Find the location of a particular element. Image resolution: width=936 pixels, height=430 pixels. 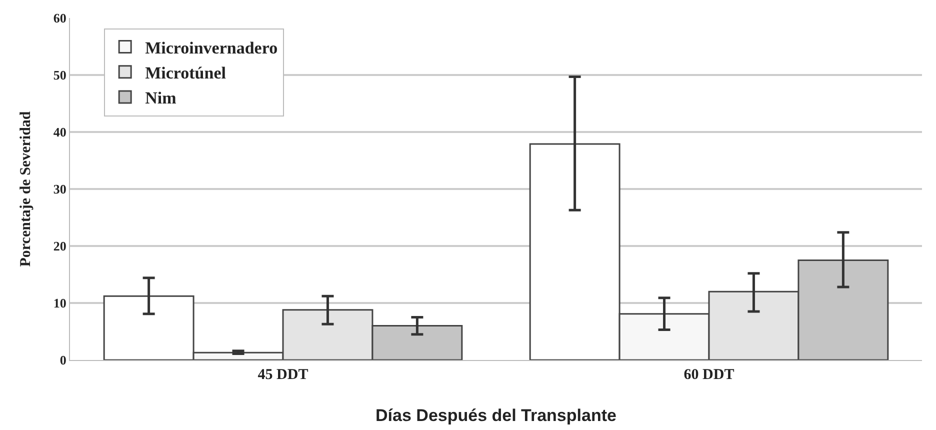

y-tick-label: 30 is located at coordinates (59, 189).